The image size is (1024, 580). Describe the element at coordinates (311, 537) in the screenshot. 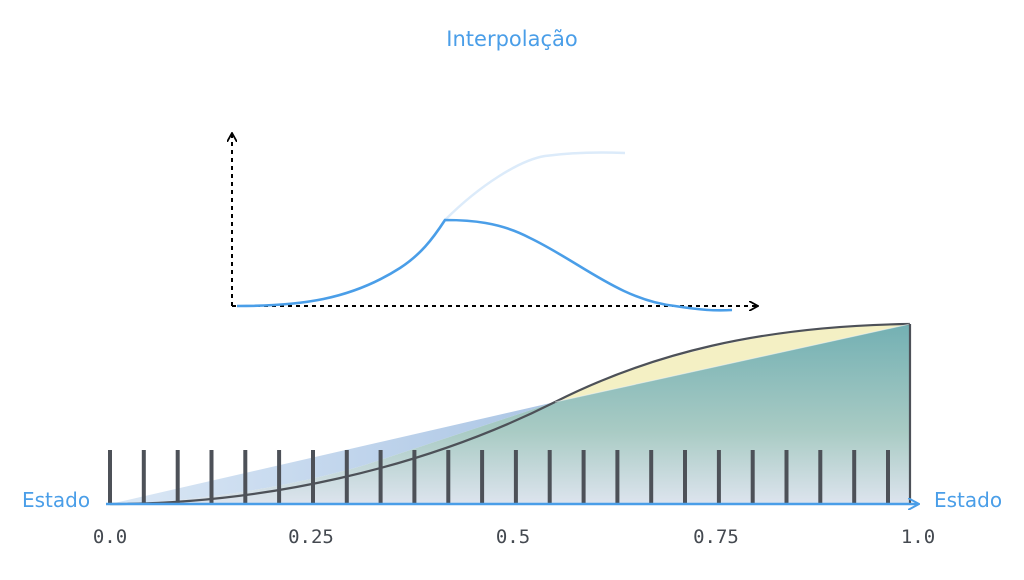

I see `tick-label-1: 0.25` at that location.